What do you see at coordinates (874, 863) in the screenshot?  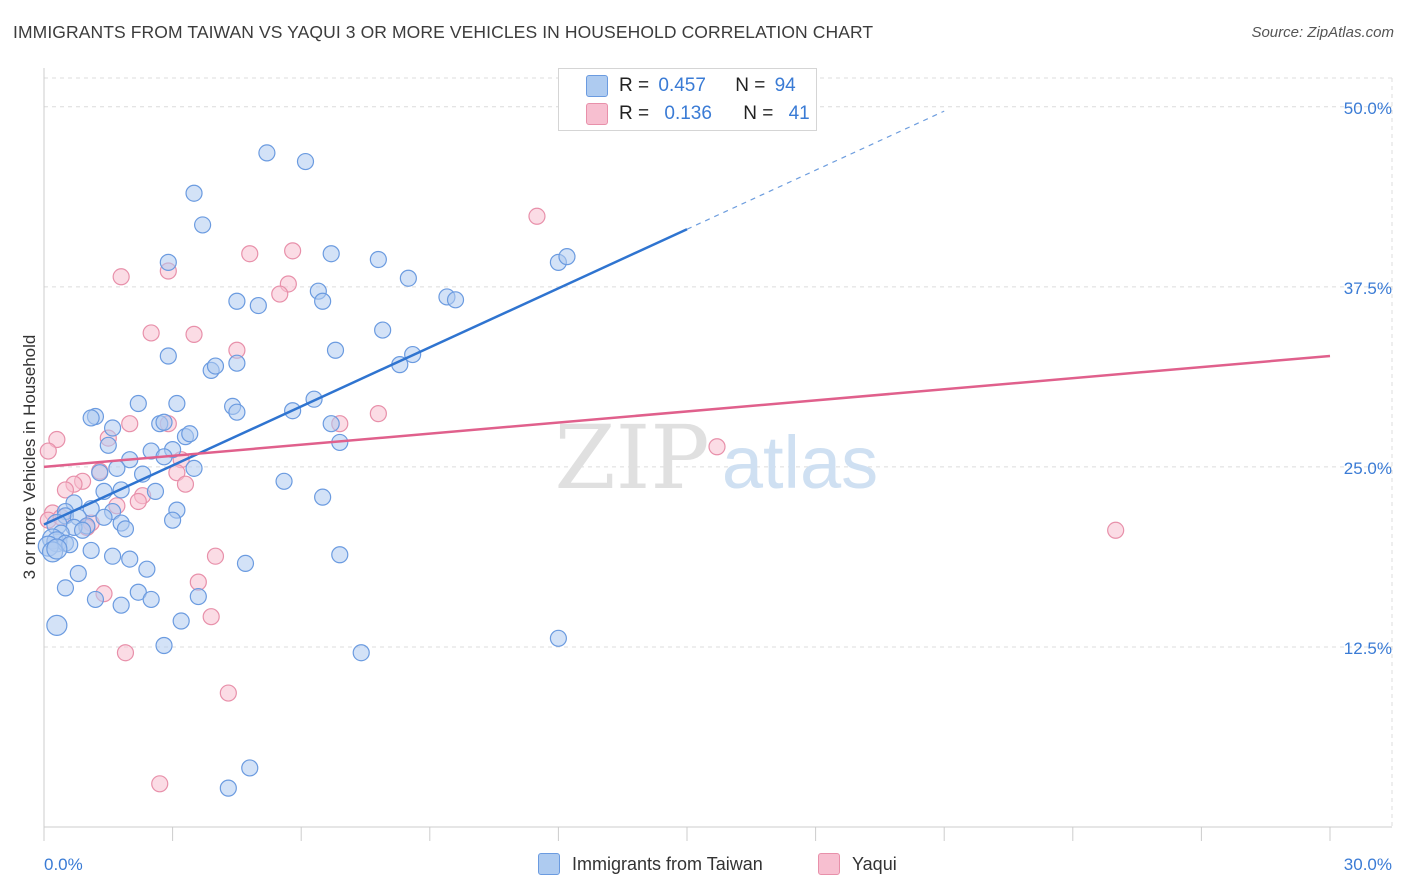 I see `bottom-legend-label-yaqui: Yaqui` at bounding box center [874, 863].